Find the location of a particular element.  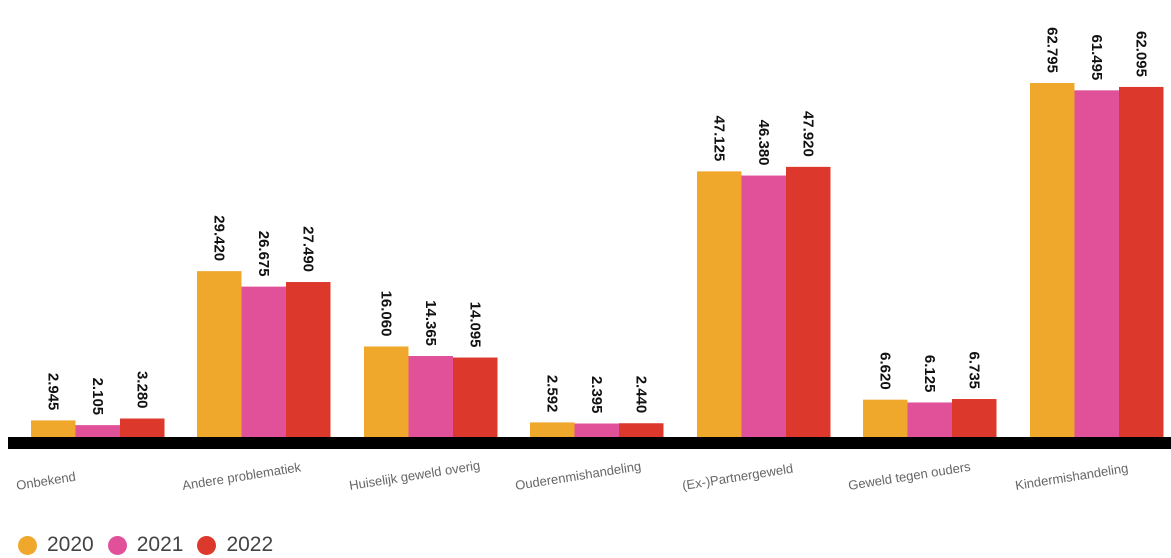

legend-swatch-2020 is located at coordinates (27, 545).